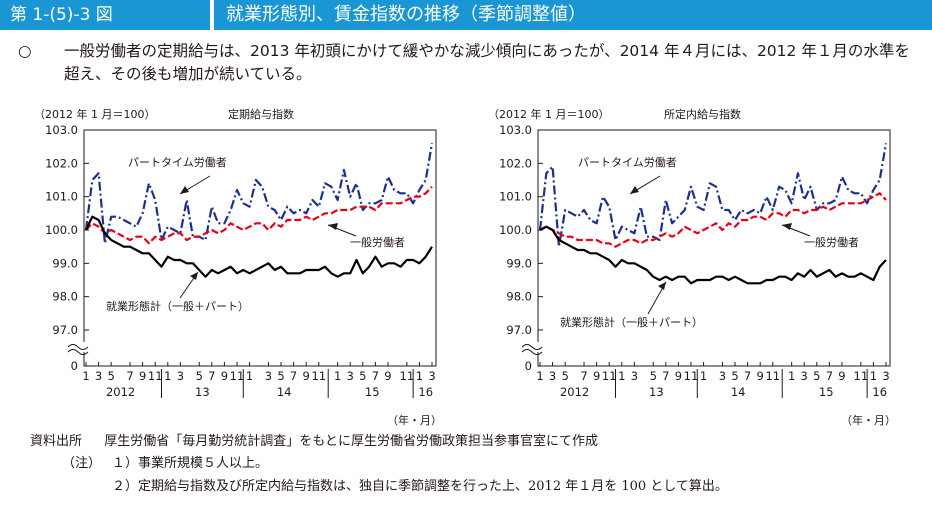 This screenshot has height=512, width=932. What do you see at coordinates (212, 15) in the screenshot?
I see `header-separator` at bounding box center [212, 15].